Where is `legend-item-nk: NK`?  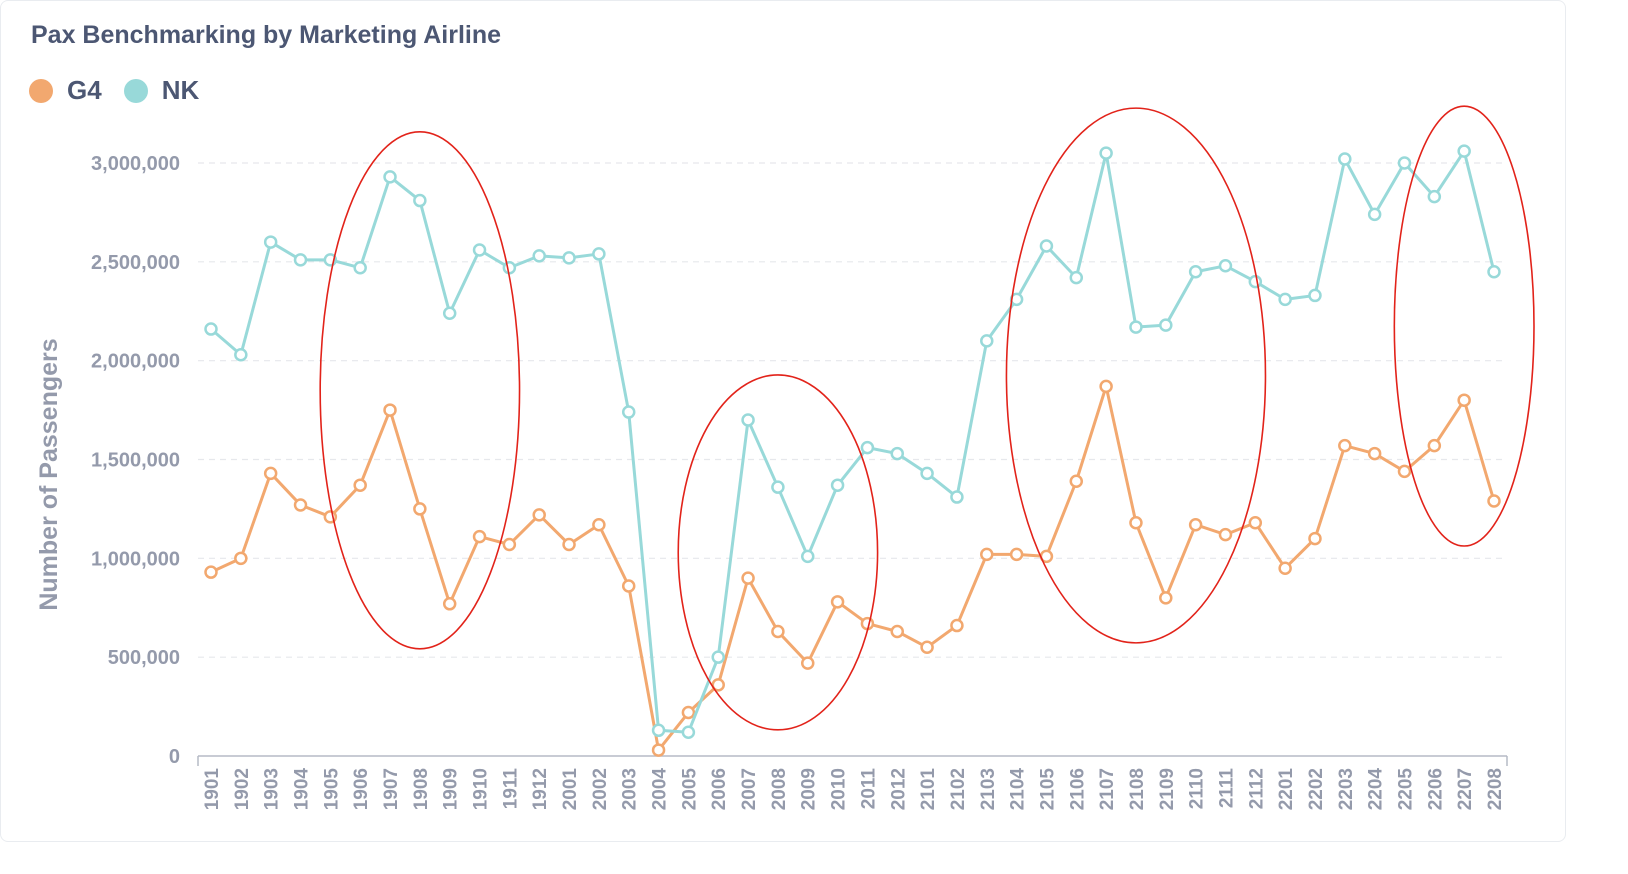
legend-item-nk: NK is located at coordinates (161, 90).